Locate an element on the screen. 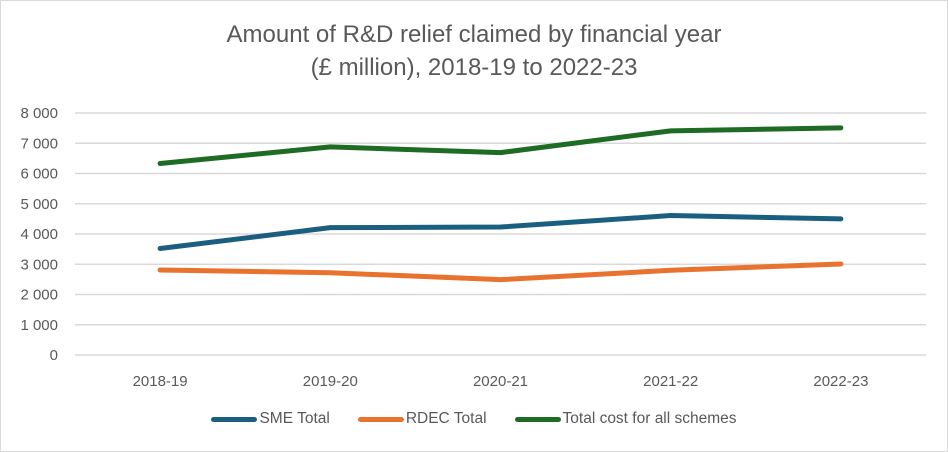 This screenshot has width=948, height=452. y-tick-label: 2 000 is located at coordinates (39, 295).